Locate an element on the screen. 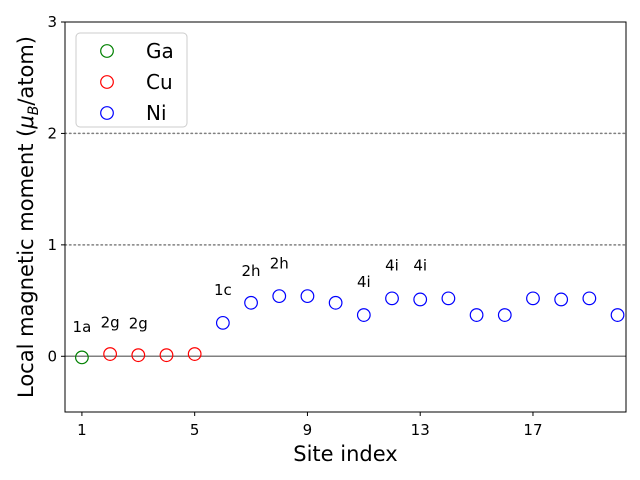  x-tick-label: 13 is located at coordinates (420, 430).